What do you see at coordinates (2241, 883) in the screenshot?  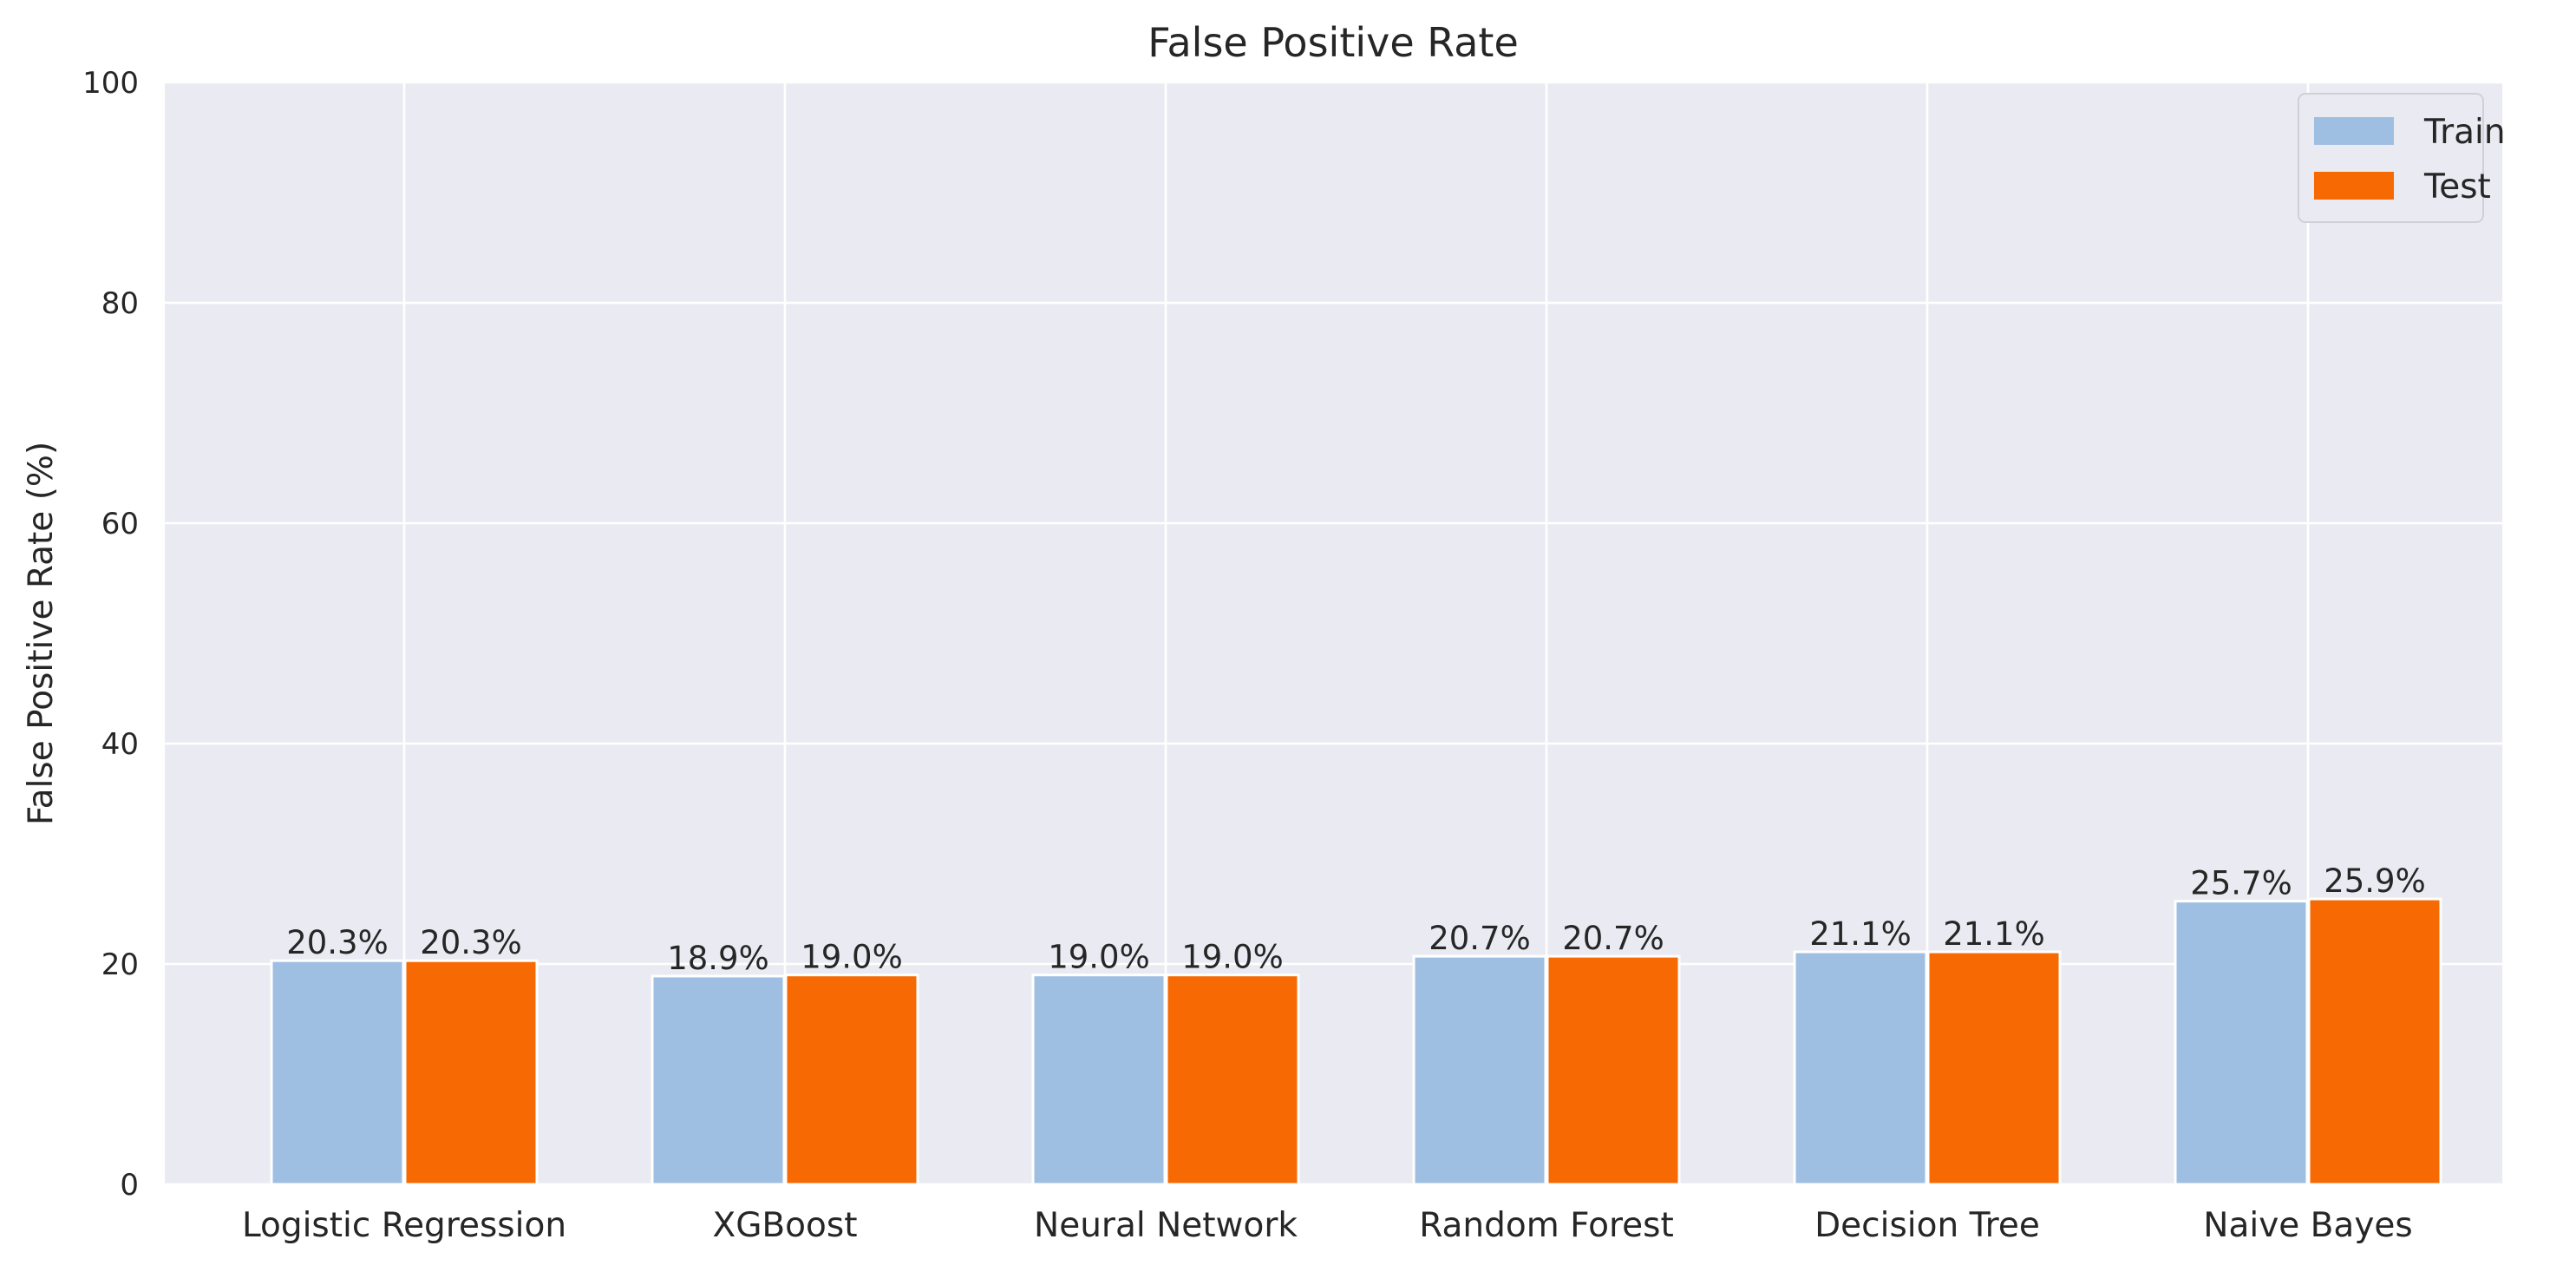 I see `data-label-train-naive-bayes: 25.7%` at bounding box center [2241, 883].